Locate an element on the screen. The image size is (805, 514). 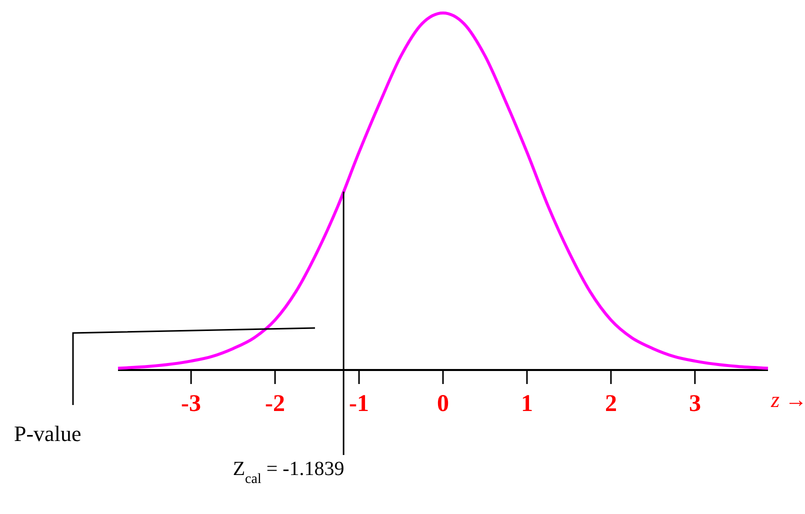
x-tick-label: 2 is located at coordinates (610, 404).